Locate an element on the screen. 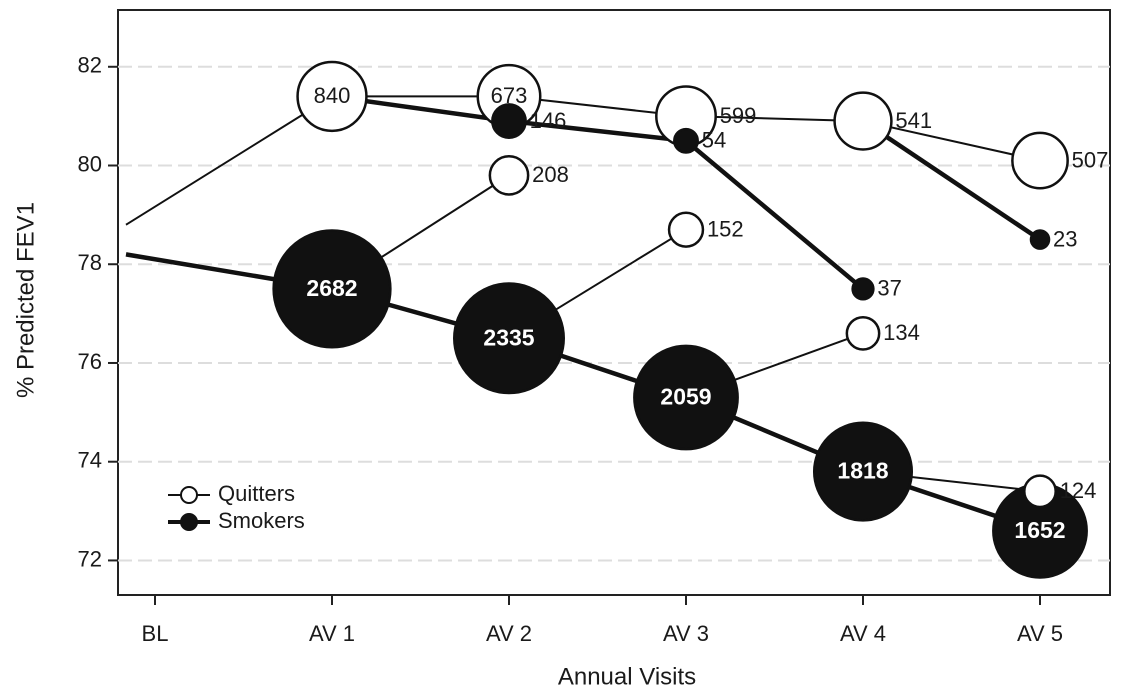 This screenshot has height=693, width=1123. x-tick-label: AV 2 is located at coordinates (509, 633).